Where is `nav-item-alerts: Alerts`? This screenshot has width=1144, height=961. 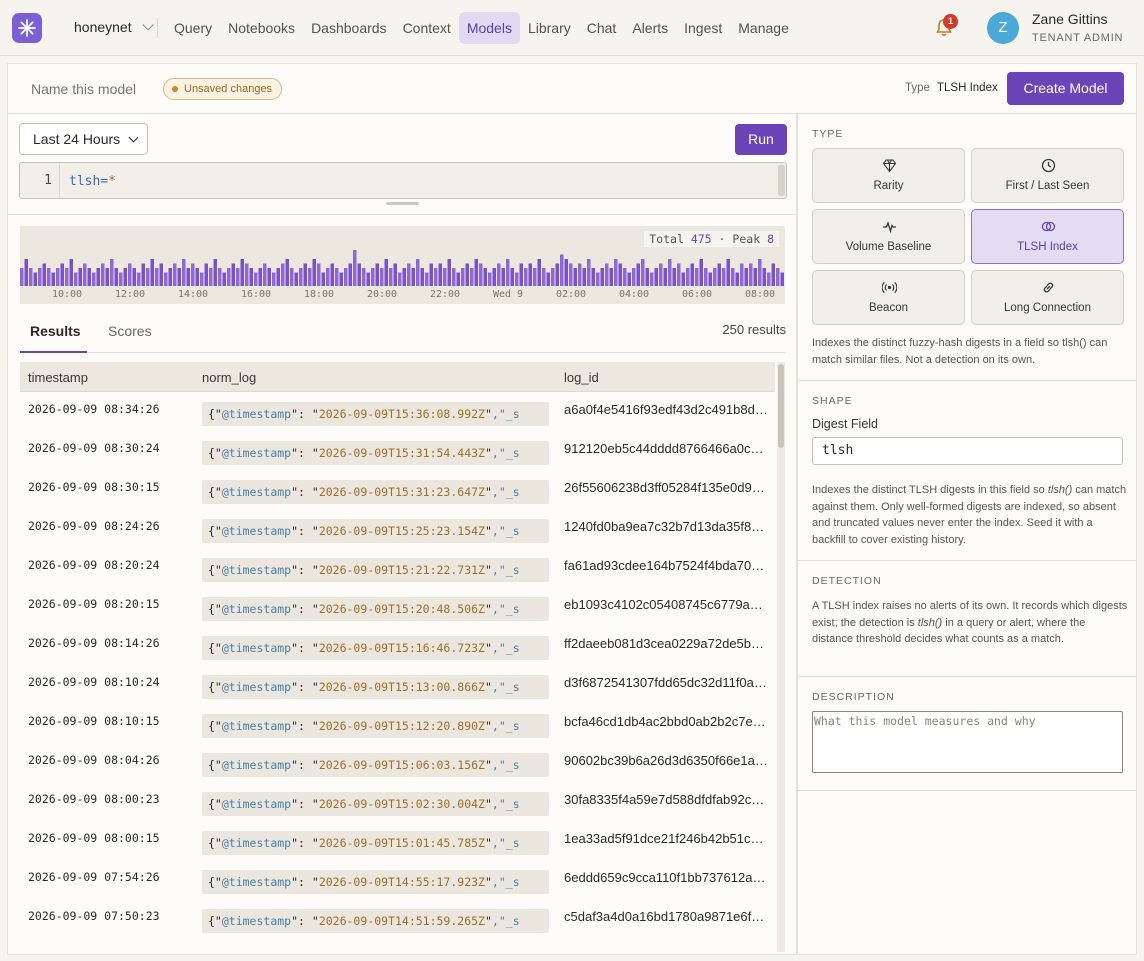
nav-item-alerts: Alerts is located at coordinates (650, 28).